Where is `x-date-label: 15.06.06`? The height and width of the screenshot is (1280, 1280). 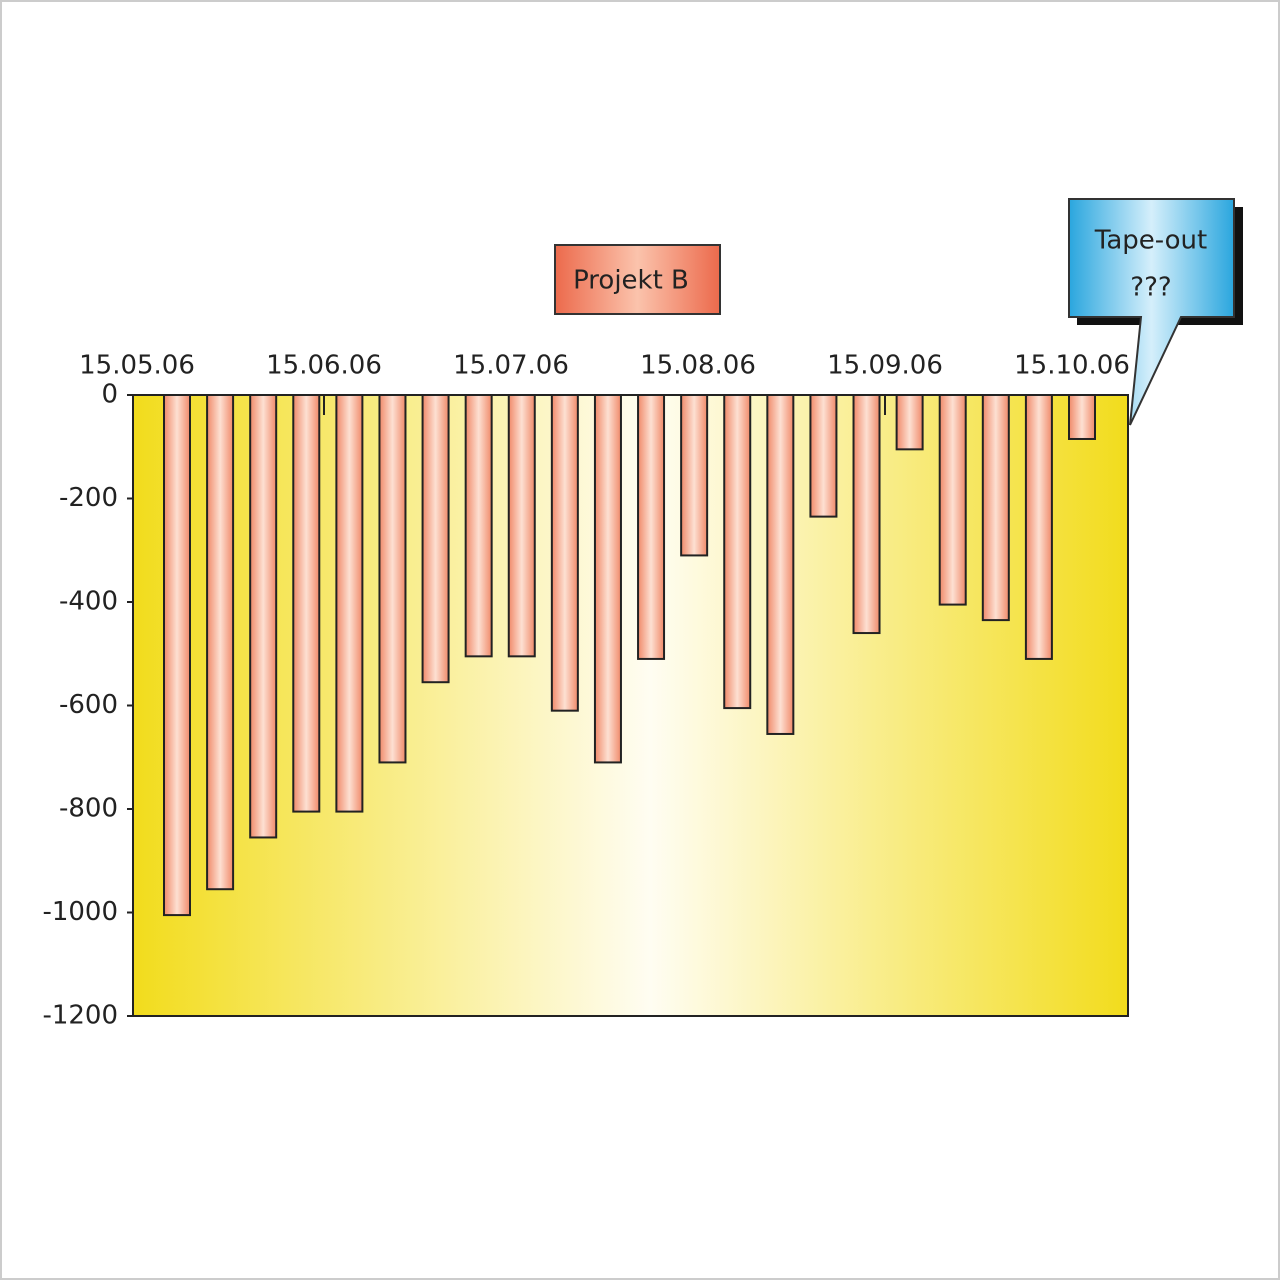
x-date-label: 15.06.06 is located at coordinates (324, 366).